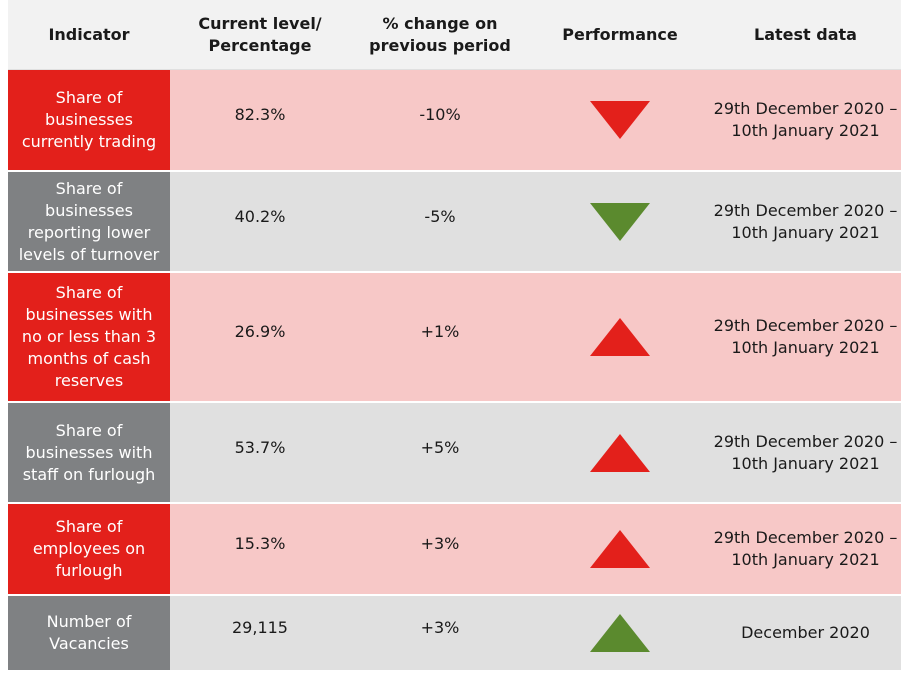 This screenshot has height=675, width=902. What do you see at coordinates (440, 331) in the screenshot?
I see `pct-change-cell: +1%` at bounding box center [440, 331].